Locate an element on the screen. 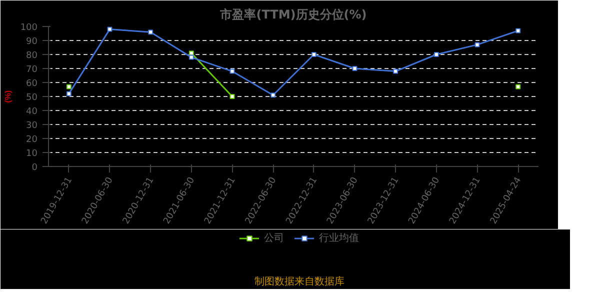 The height and width of the screenshot is (300, 600). y-tick-label: 30 is located at coordinates (32, 126).